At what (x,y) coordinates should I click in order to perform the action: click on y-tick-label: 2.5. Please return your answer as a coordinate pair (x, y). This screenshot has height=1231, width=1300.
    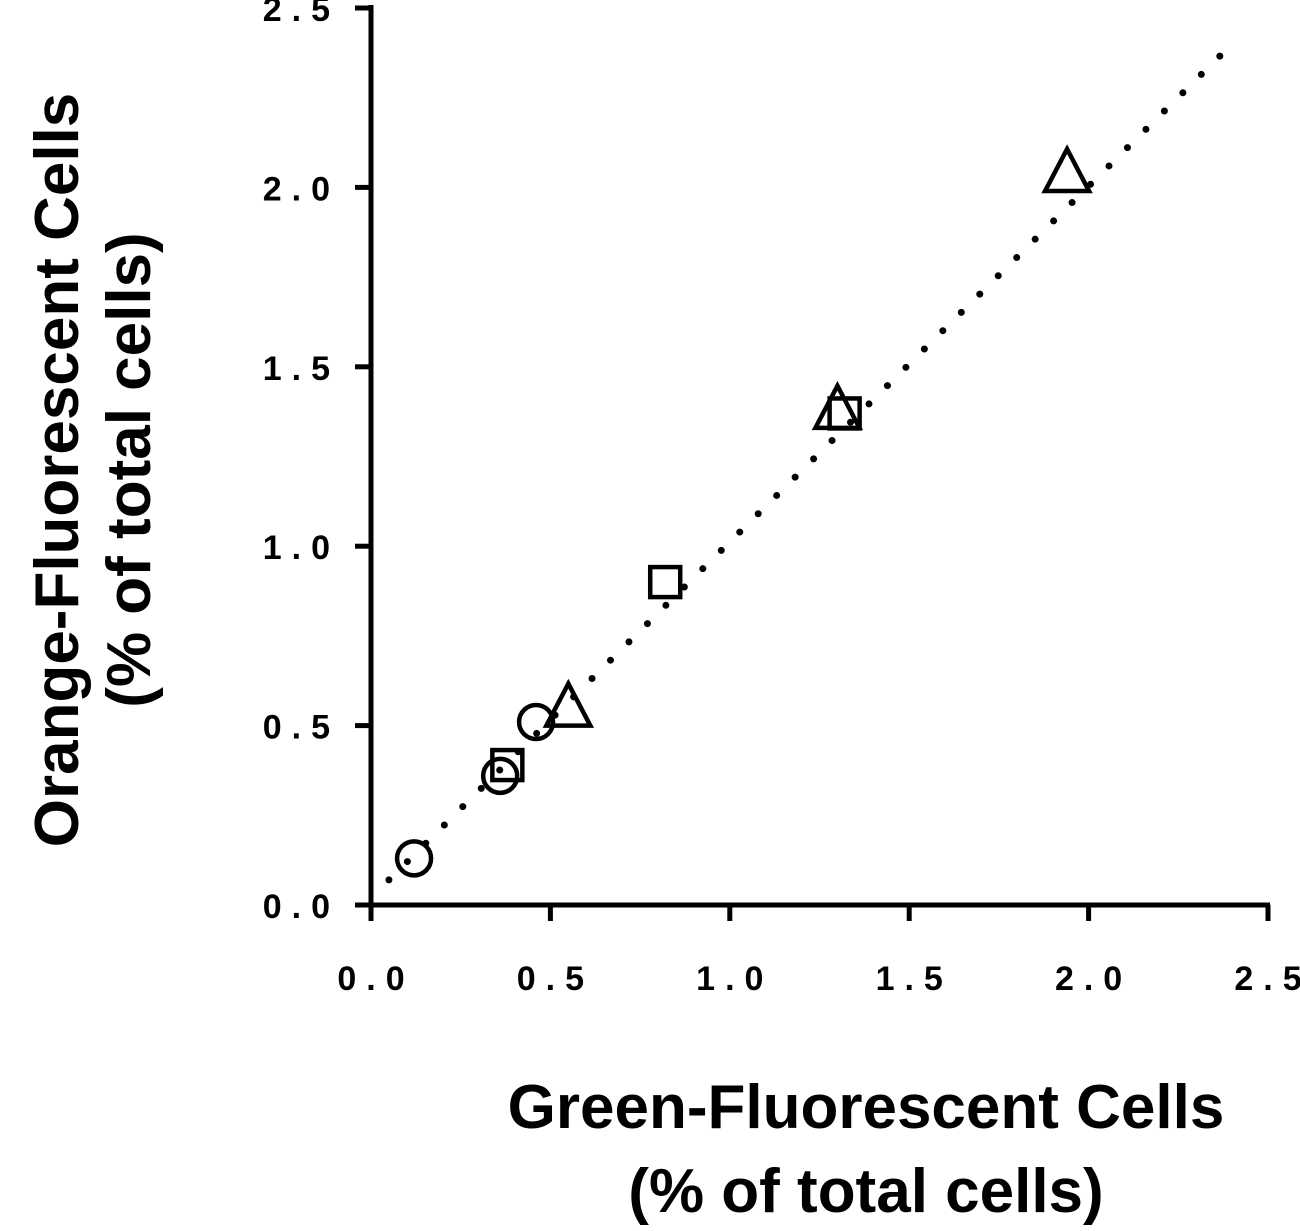
    Looking at the image, I should click on (301, 14).